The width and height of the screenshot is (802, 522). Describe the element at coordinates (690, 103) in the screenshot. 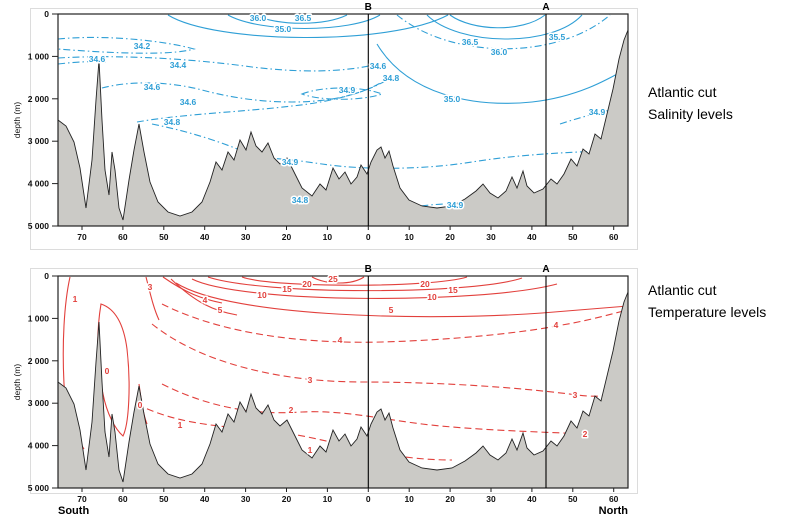

I see `salinity-caption: Atlantic cut Salinity levels` at that location.